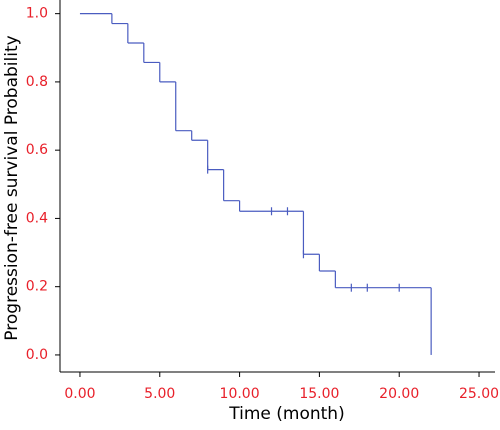 Image resolution: width=500 pixels, height=430 pixels. What do you see at coordinates (37, 14) in the screenshot?
I see `y-tick-label: 1.0` at bounding box center [37, 14].